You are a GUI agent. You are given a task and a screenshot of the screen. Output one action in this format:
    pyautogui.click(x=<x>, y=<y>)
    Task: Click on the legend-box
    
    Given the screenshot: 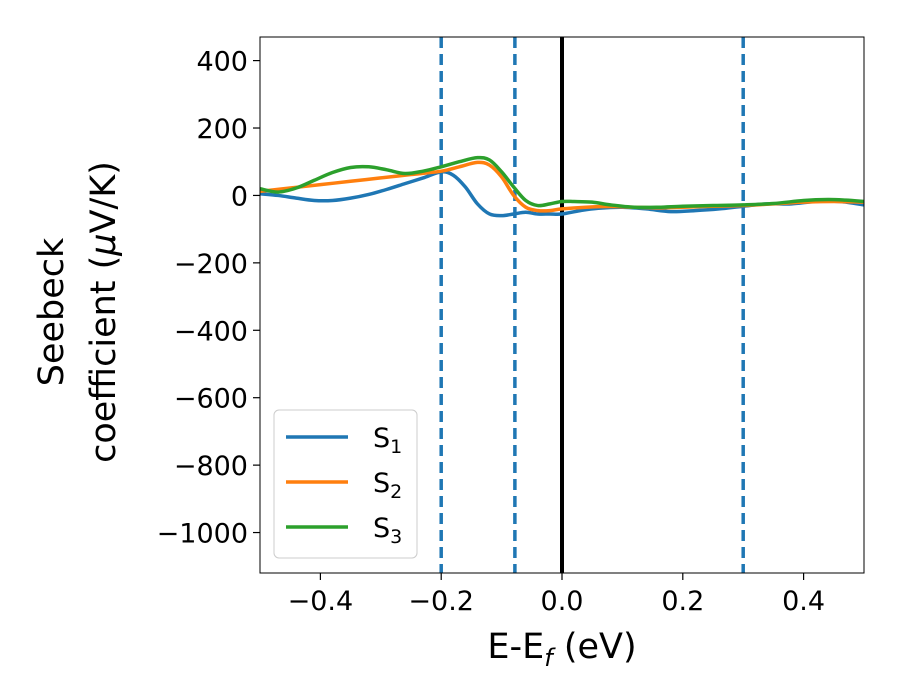 What is the action you would take?
    pyautogui.click(x=345, y=484)
    